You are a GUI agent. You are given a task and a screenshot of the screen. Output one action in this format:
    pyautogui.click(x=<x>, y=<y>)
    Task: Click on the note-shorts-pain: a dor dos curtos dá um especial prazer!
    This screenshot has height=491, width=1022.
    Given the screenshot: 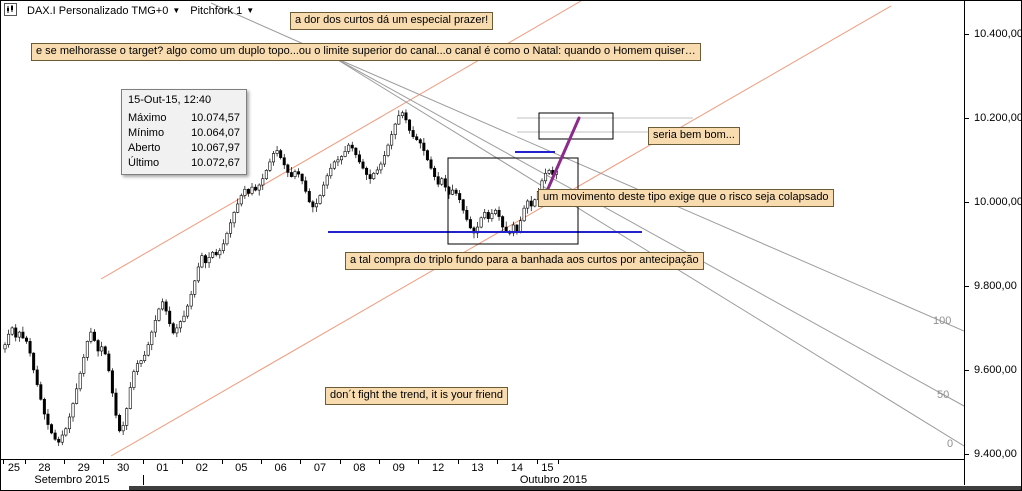 What is the action you would take?
    pyautogui.click(x=392, y=21)
    